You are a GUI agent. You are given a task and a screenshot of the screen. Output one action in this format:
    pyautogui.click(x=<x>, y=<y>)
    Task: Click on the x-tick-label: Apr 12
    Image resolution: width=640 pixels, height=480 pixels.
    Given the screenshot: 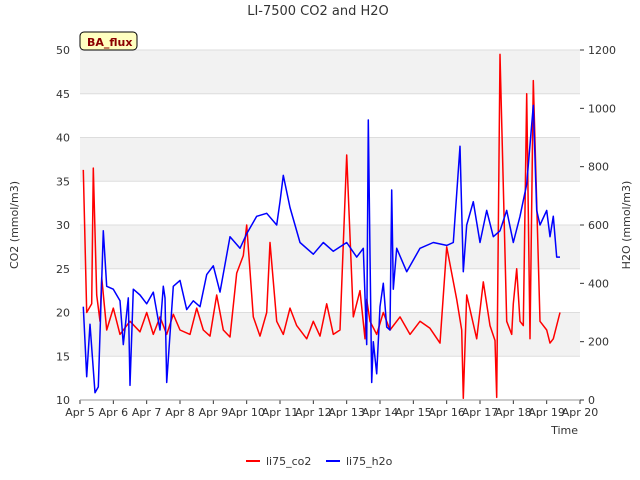 What is the action you would take?
    pyautogui.click(x=313, y=412)
    